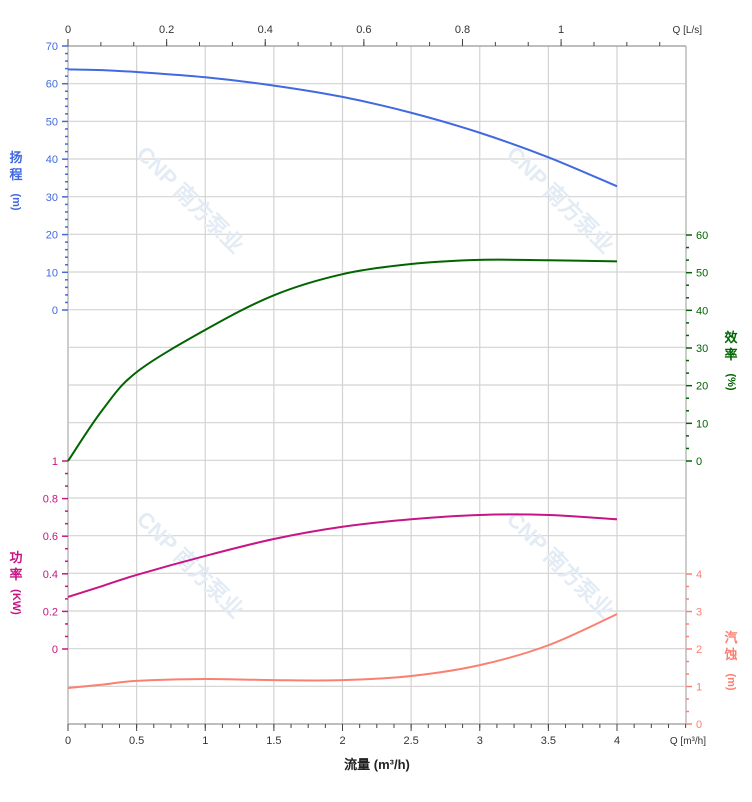 Image resolution: width=752 pixels, height=802 pixels. What do you see at coordinates (342, 651) in the screenshot?
I see `npsh-curve` at bounding box center [342, 651].